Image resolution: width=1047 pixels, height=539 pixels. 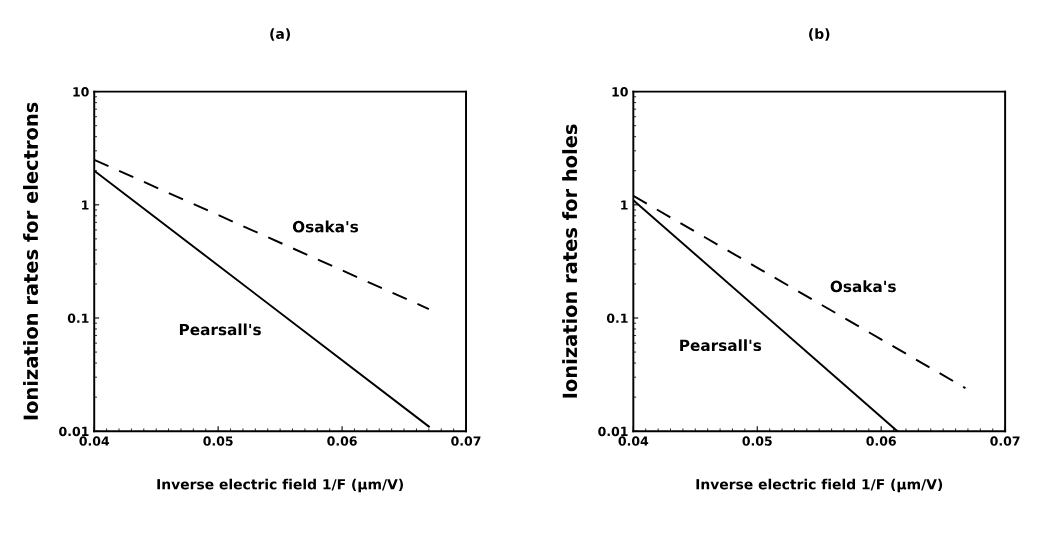 What do you see at coordinates (819, 34) in the screenshot?
I see `chart-title: (b)` at bounding box center [819, 34].